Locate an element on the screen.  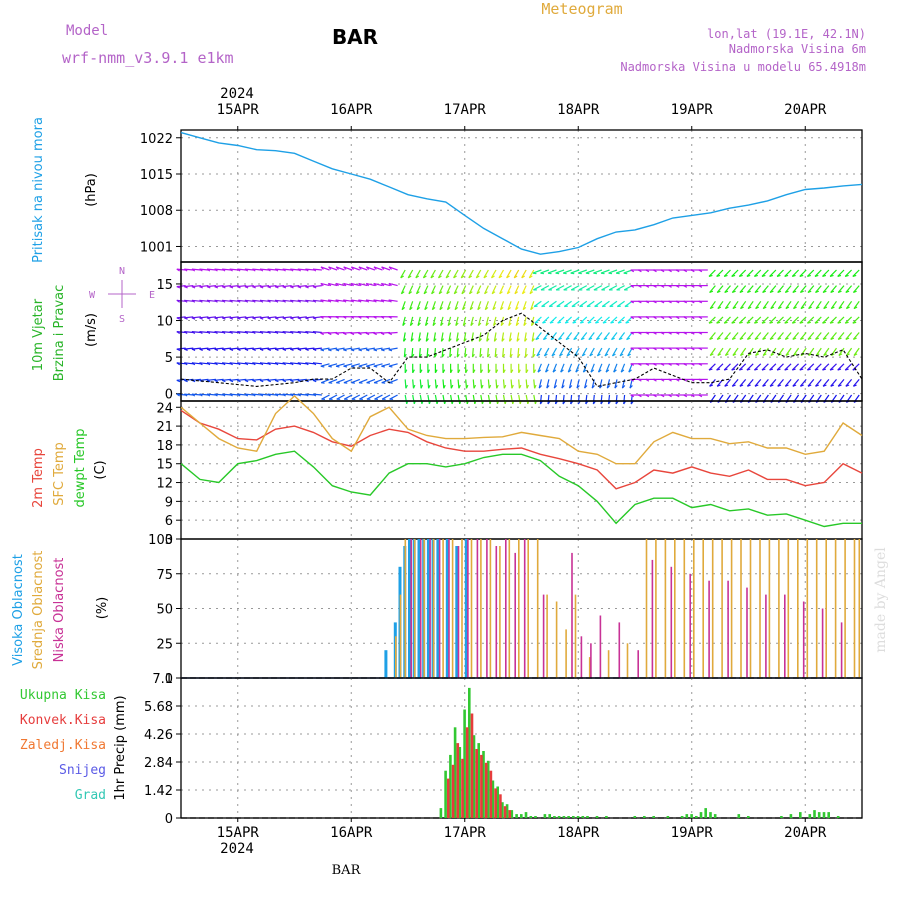
y-tick-label: 0 is located at coordinates (169, 819).